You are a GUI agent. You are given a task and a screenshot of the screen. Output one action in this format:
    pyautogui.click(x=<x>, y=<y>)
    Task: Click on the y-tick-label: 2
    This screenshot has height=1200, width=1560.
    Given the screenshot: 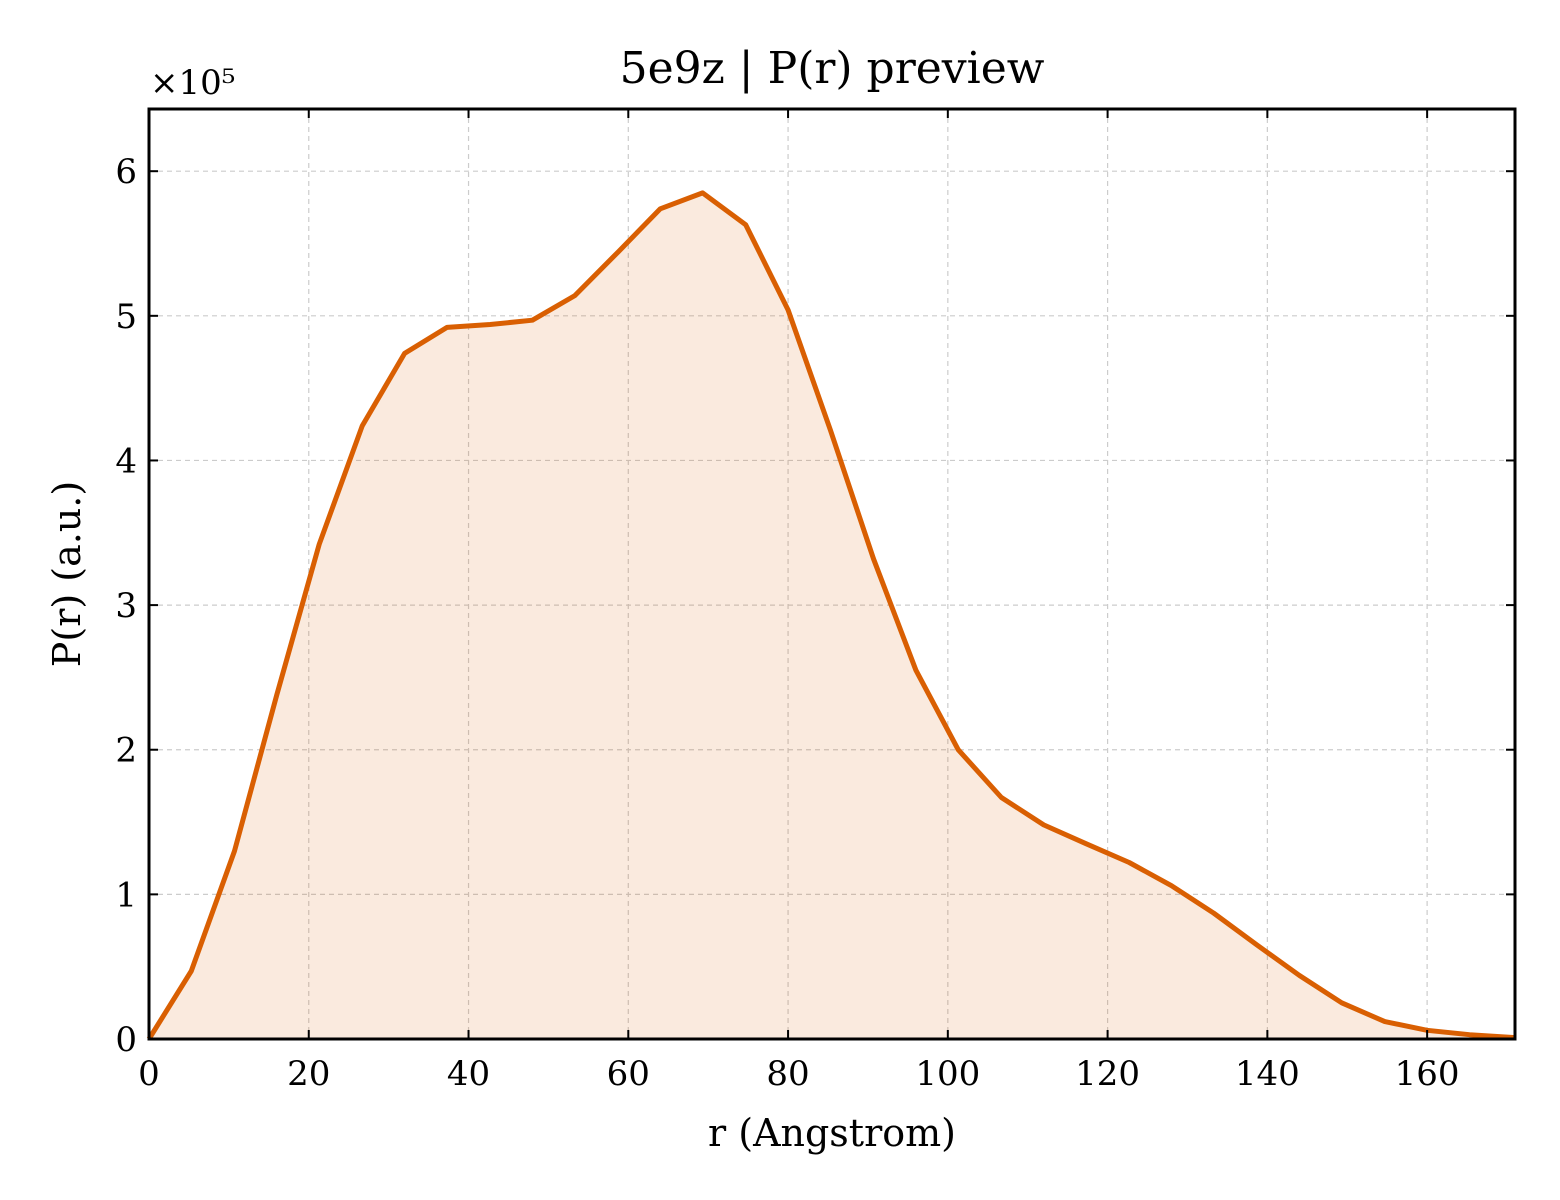 What is the action you would take?
    pyautogui.click(x=126, y=751)
    